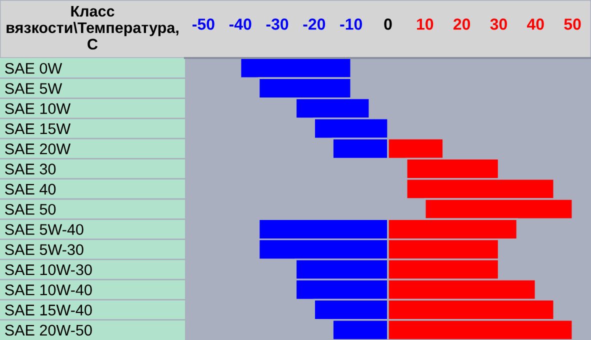 The image size is (591, 340). What do you see at coordinates (38, 108) in the screenshot?
I see `y-tick-label: SAE 10W` at bounding box center [38, 108].